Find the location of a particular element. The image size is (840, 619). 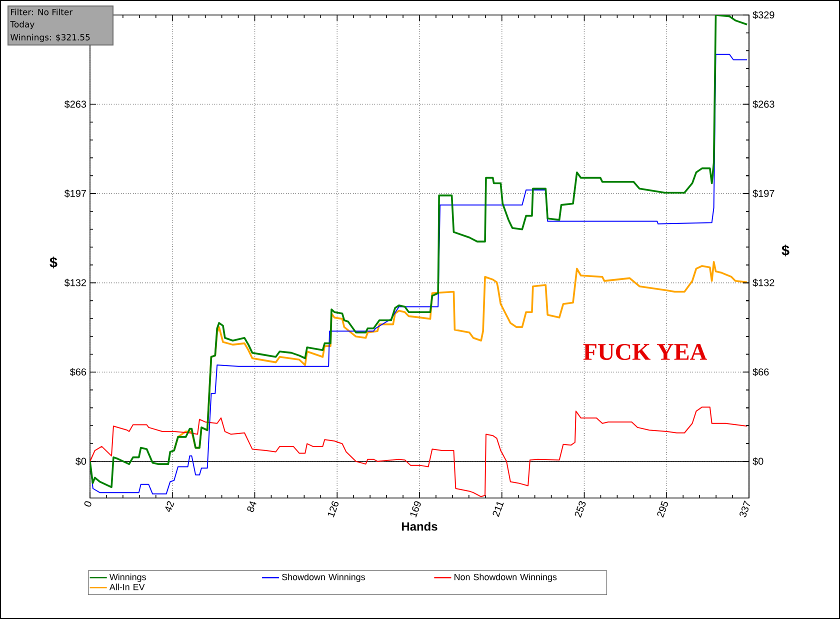

y-tick-label: $0 is located at coordinates (81, 461).